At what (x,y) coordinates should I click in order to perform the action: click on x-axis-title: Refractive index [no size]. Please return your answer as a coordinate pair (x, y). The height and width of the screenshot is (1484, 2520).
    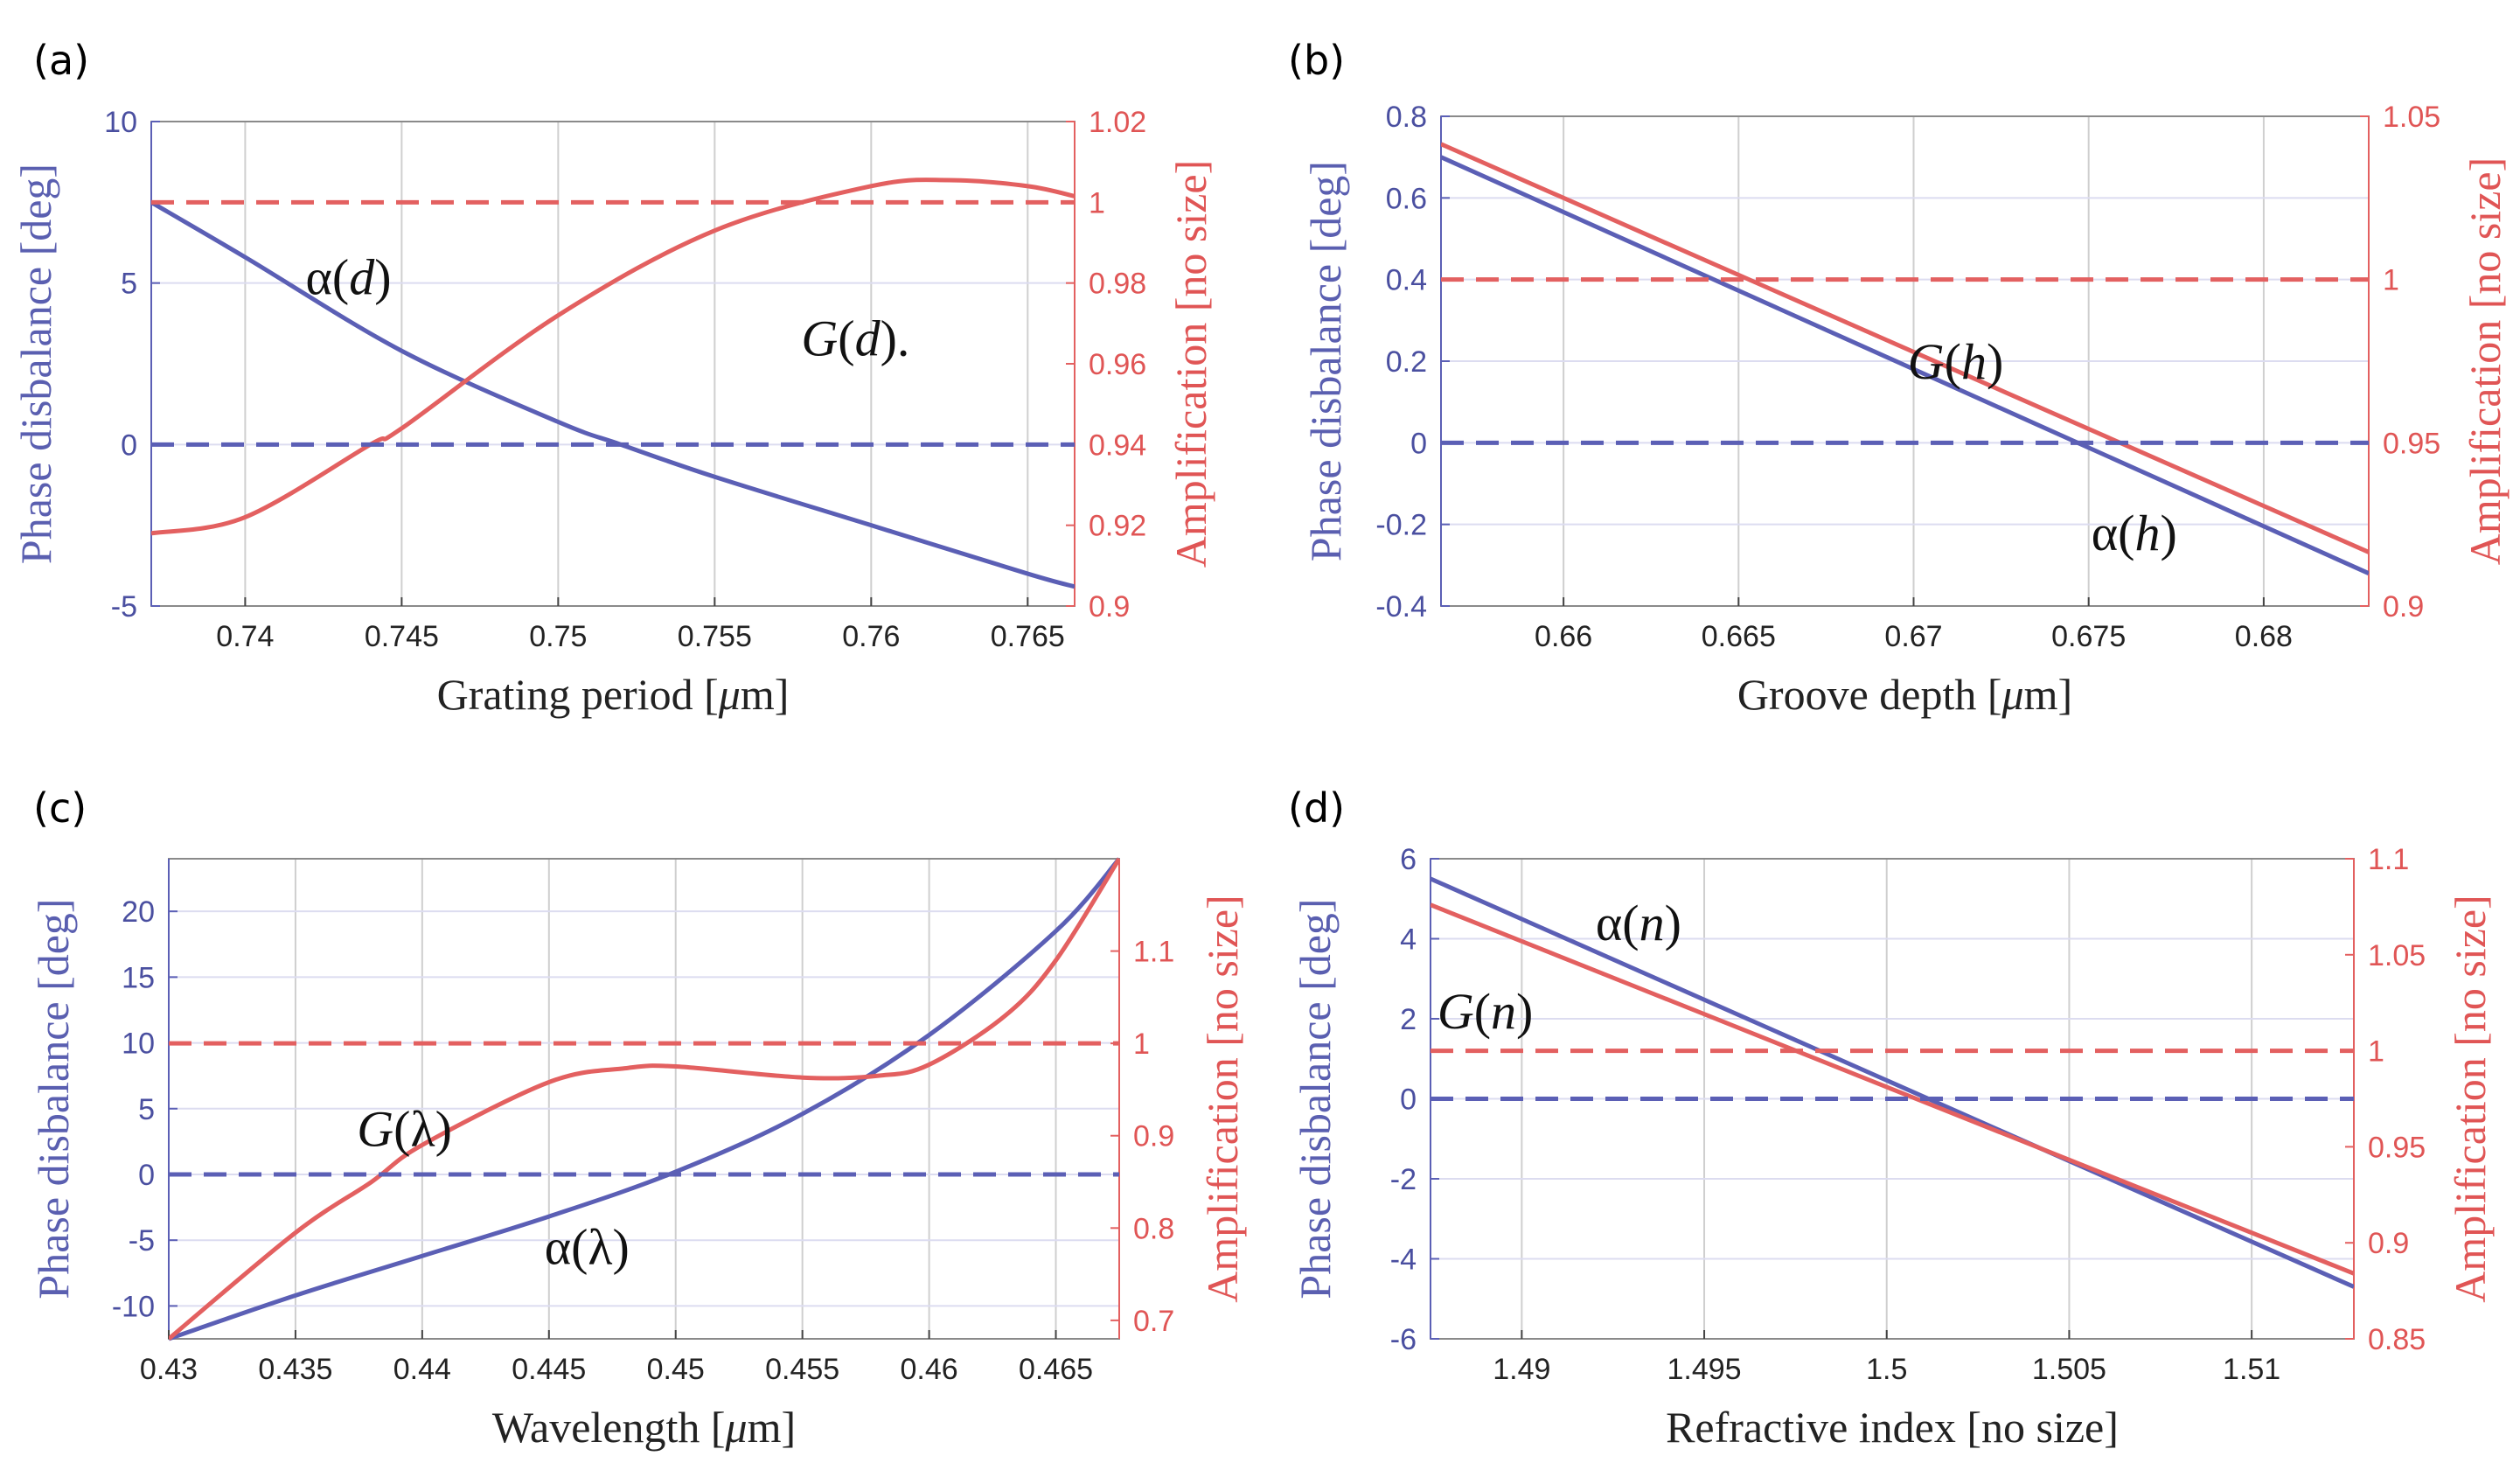
    Looking at the image, I should click on (1892, 1428).